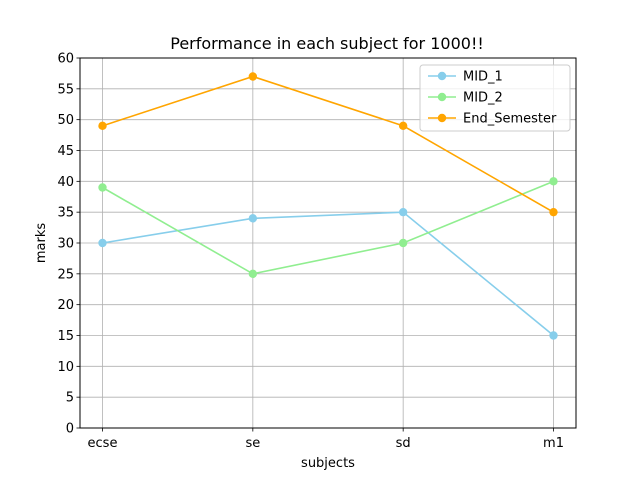 The width and height of the screenshot is (640, 480). What do you see at coordinates (65, 336) in the screenshot?
I see `y-tick-label: 15` at bounding box center [65, 336].